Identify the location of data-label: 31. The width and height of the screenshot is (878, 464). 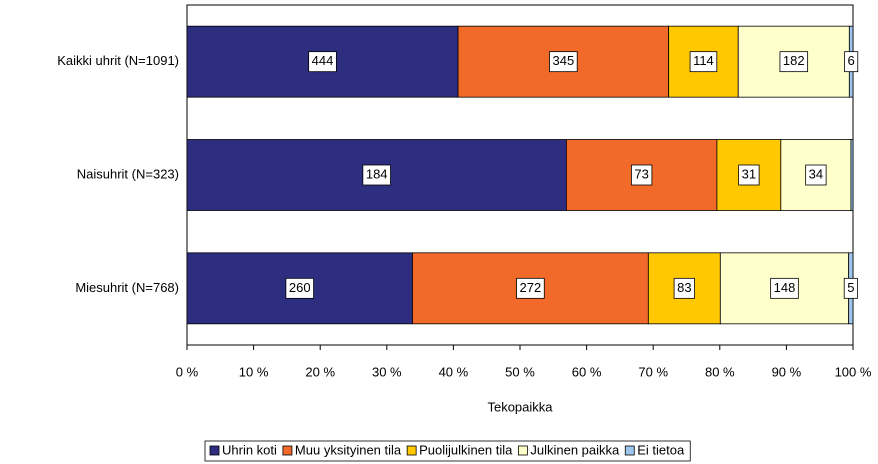
(749, 173).